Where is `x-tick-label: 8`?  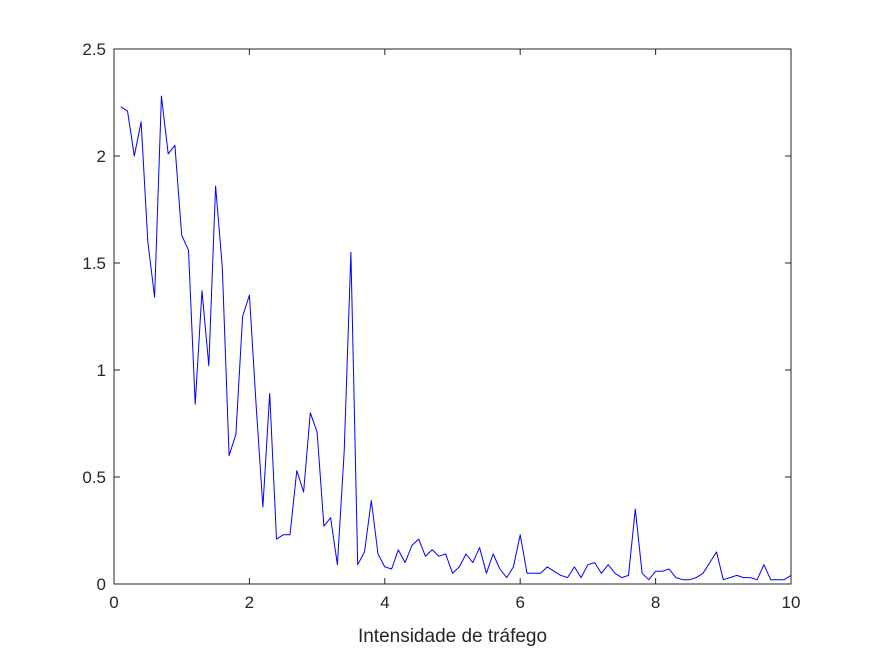
x-tick-label: 8 is located at coordinates (655, 602).